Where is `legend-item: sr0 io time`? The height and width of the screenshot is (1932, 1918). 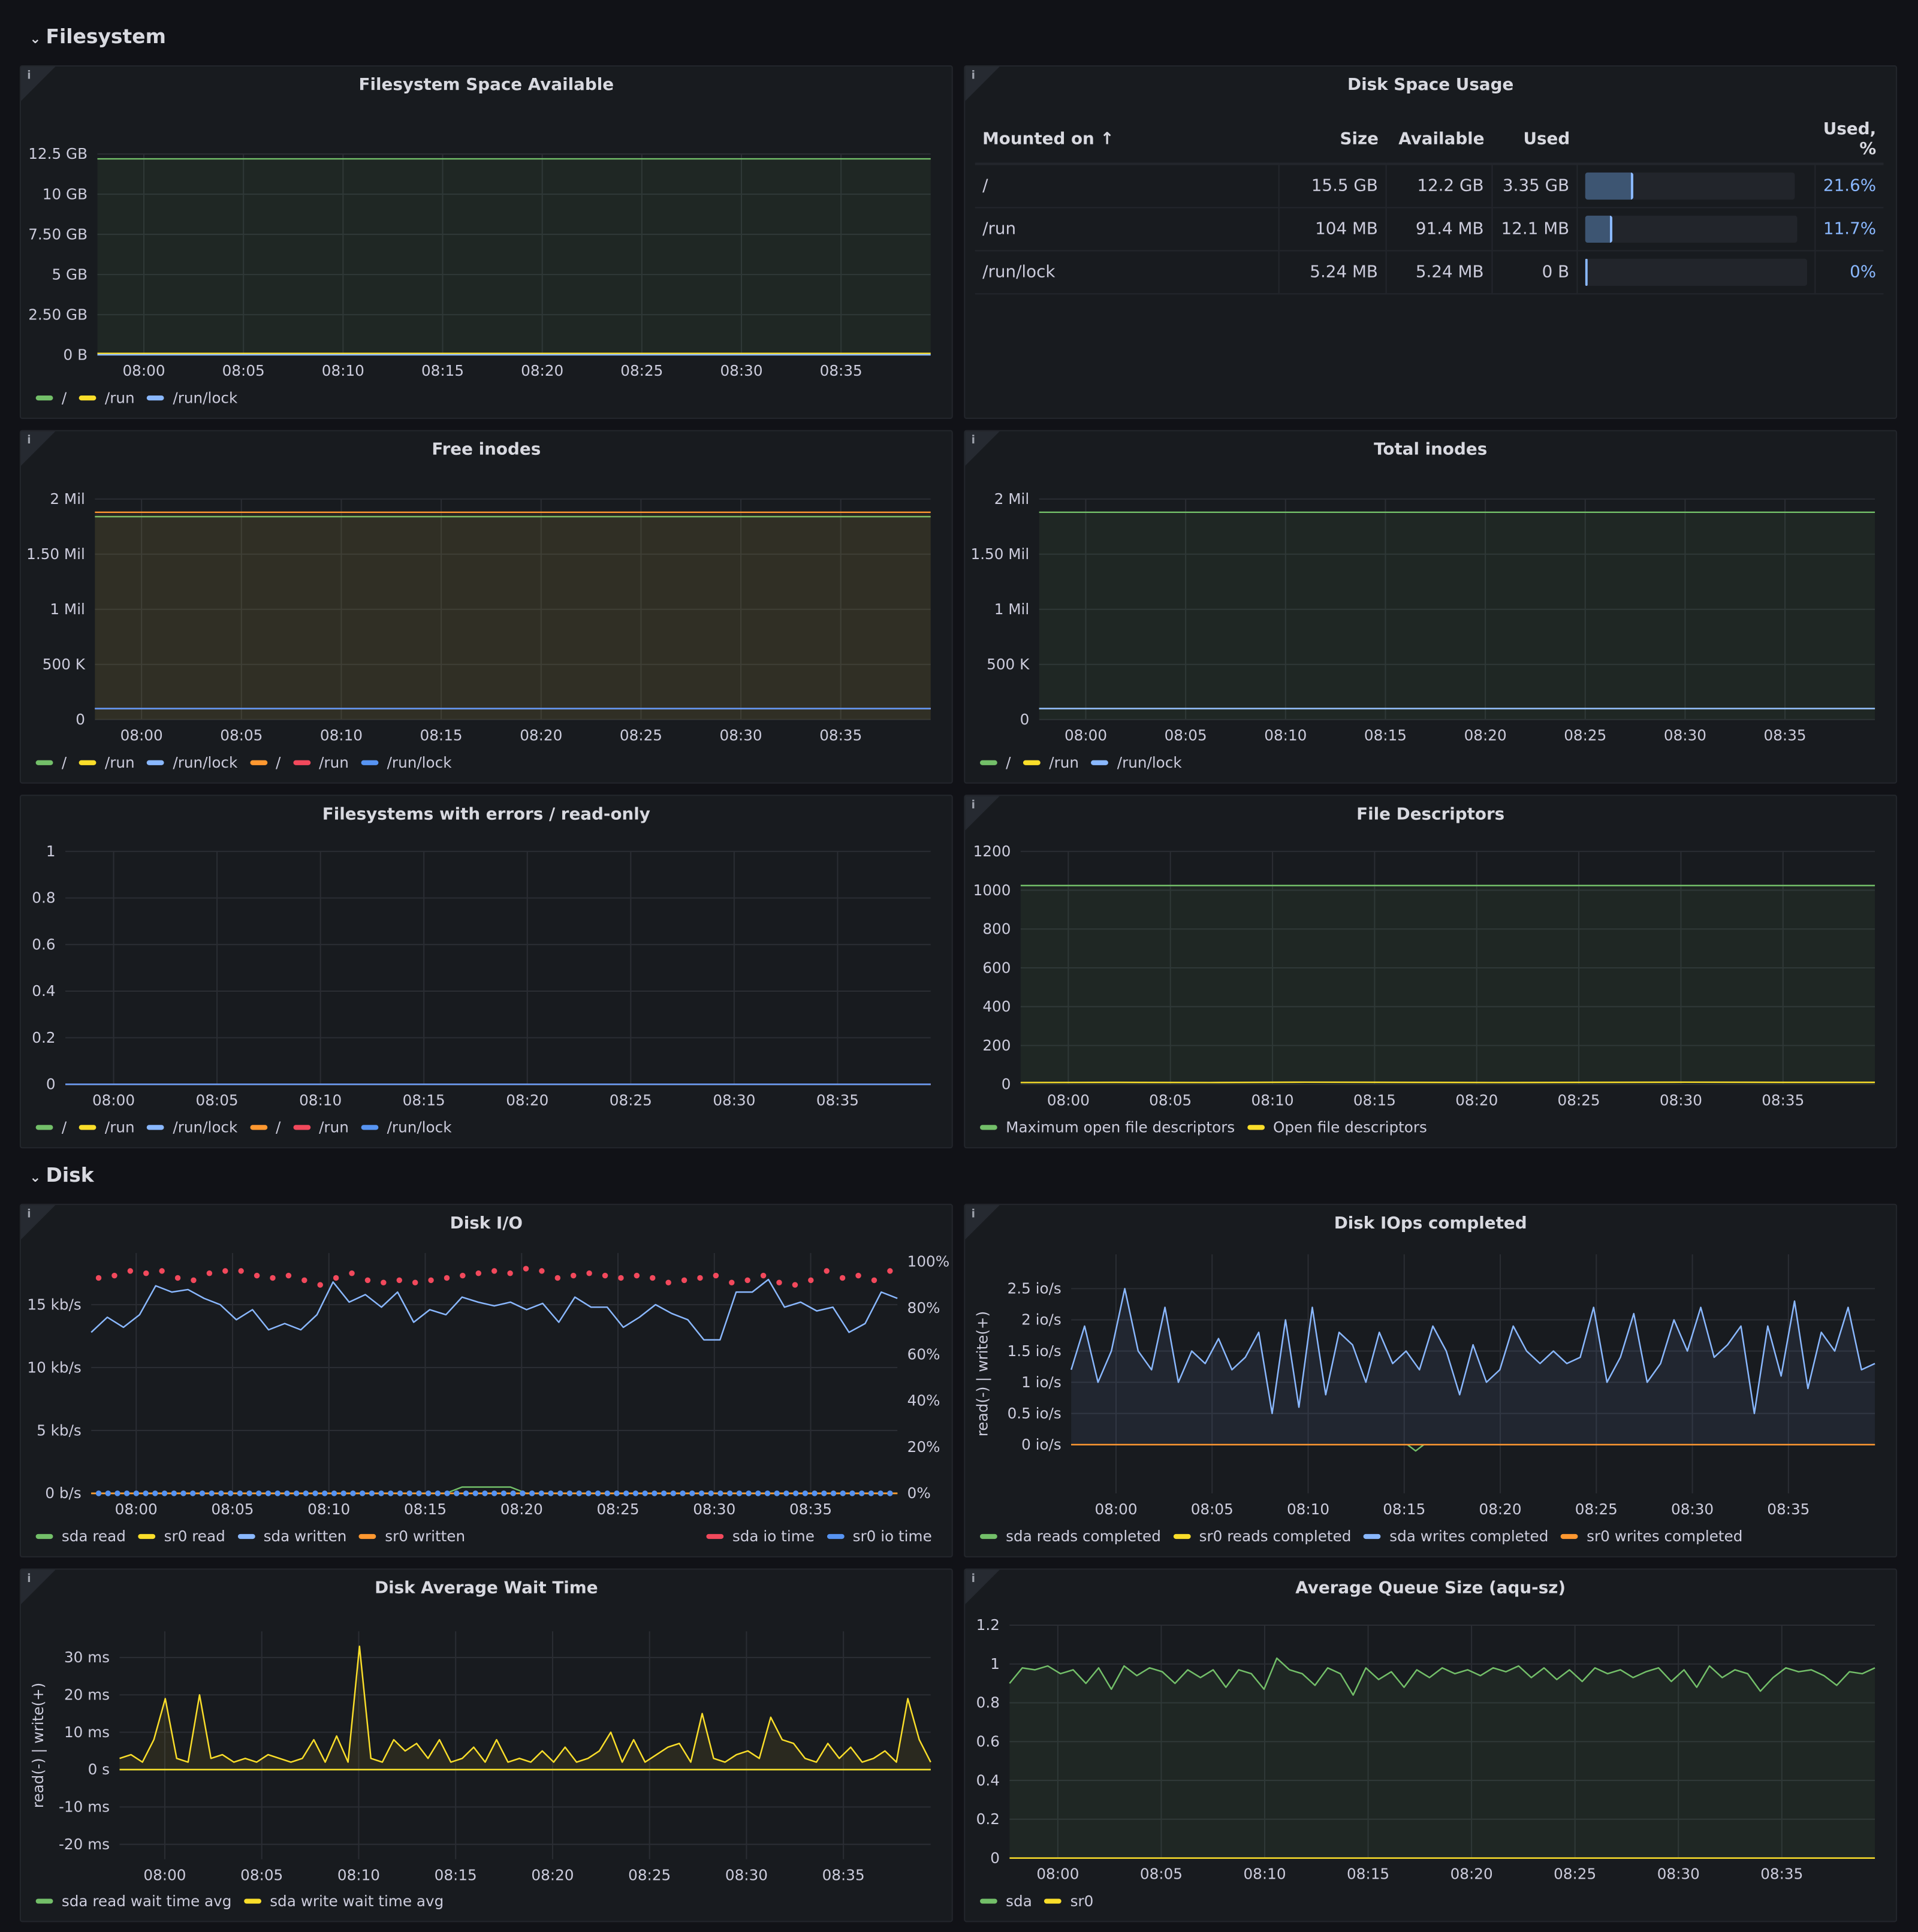 legend-item: sr0 io time is located at coordinates (879, 1536).